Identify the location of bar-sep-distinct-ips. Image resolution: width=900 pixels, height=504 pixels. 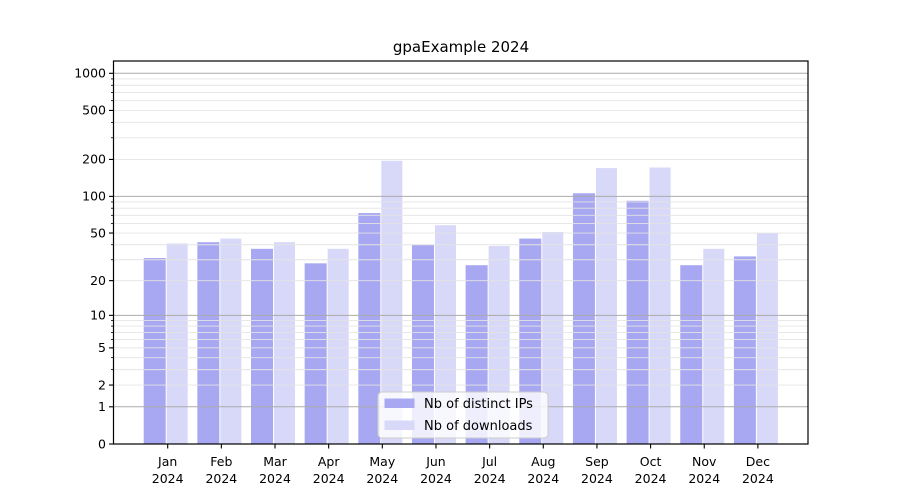
(583, 318).